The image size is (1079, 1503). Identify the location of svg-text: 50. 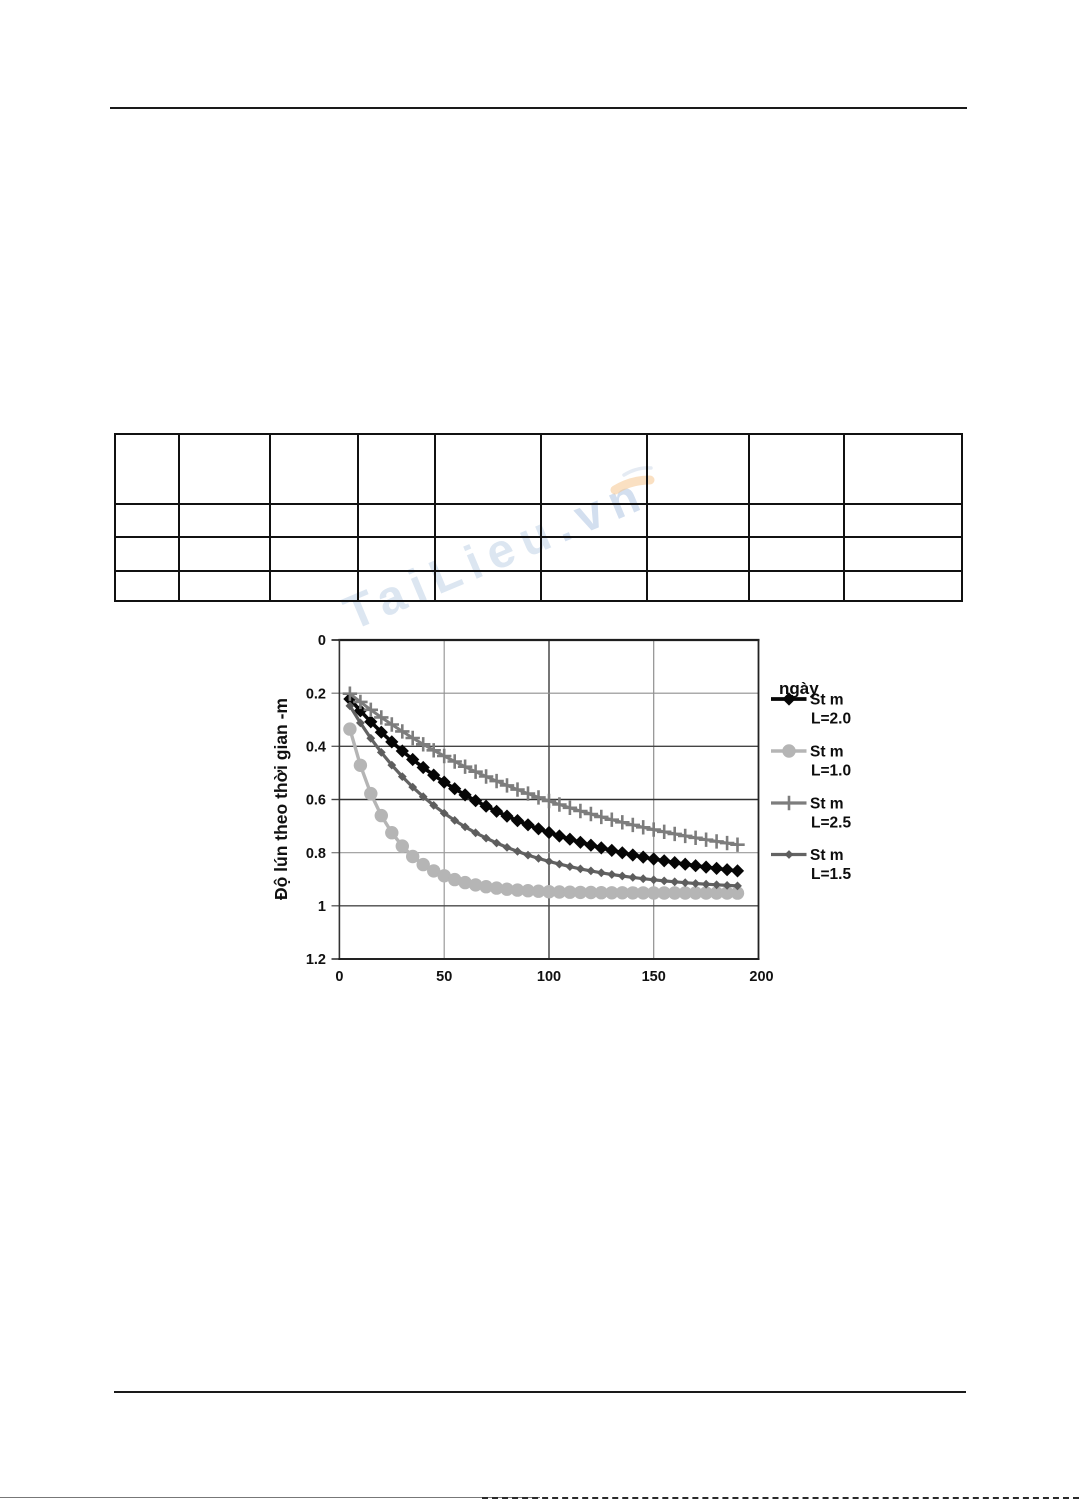
(444, 977).